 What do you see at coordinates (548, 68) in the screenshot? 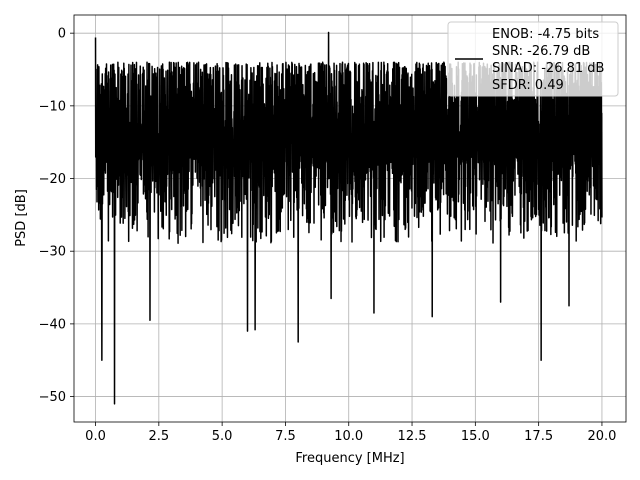
I see `legend-entry-sinad: SINAD: -26.81 dB` at bounding box center [548, 68].